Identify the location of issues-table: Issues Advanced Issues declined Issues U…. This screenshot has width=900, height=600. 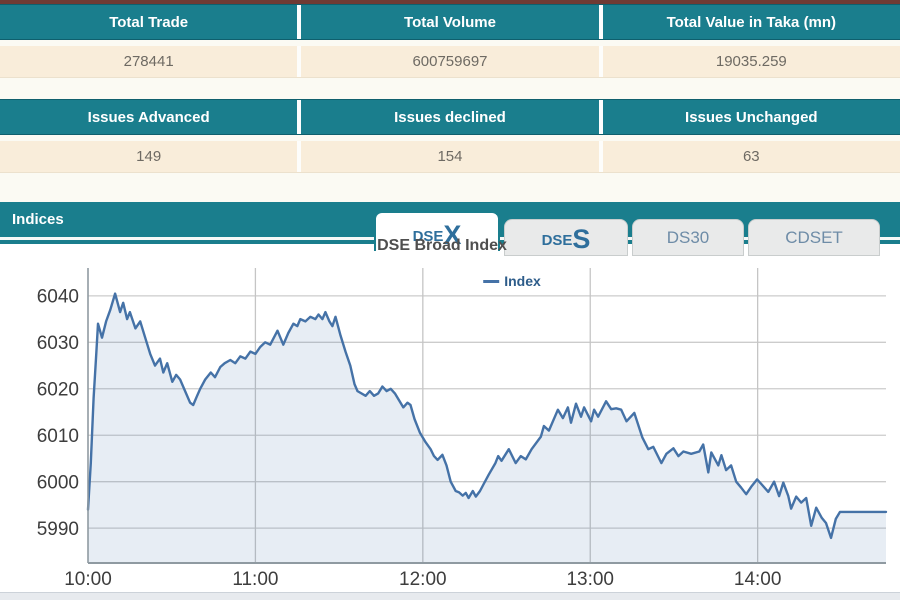
(450, 136).